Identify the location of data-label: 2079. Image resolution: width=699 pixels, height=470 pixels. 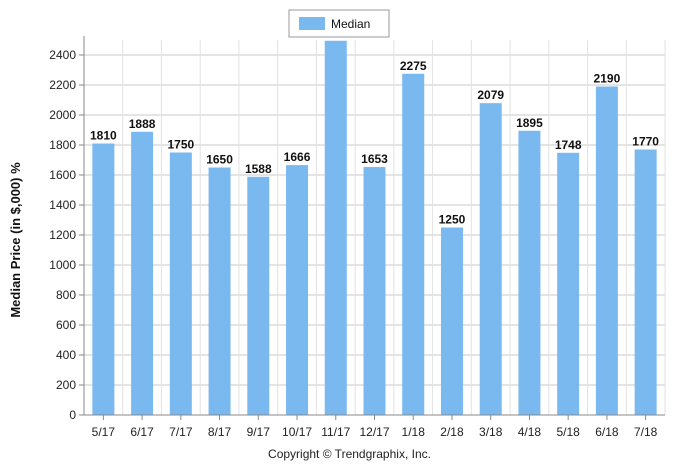
(490, 95).